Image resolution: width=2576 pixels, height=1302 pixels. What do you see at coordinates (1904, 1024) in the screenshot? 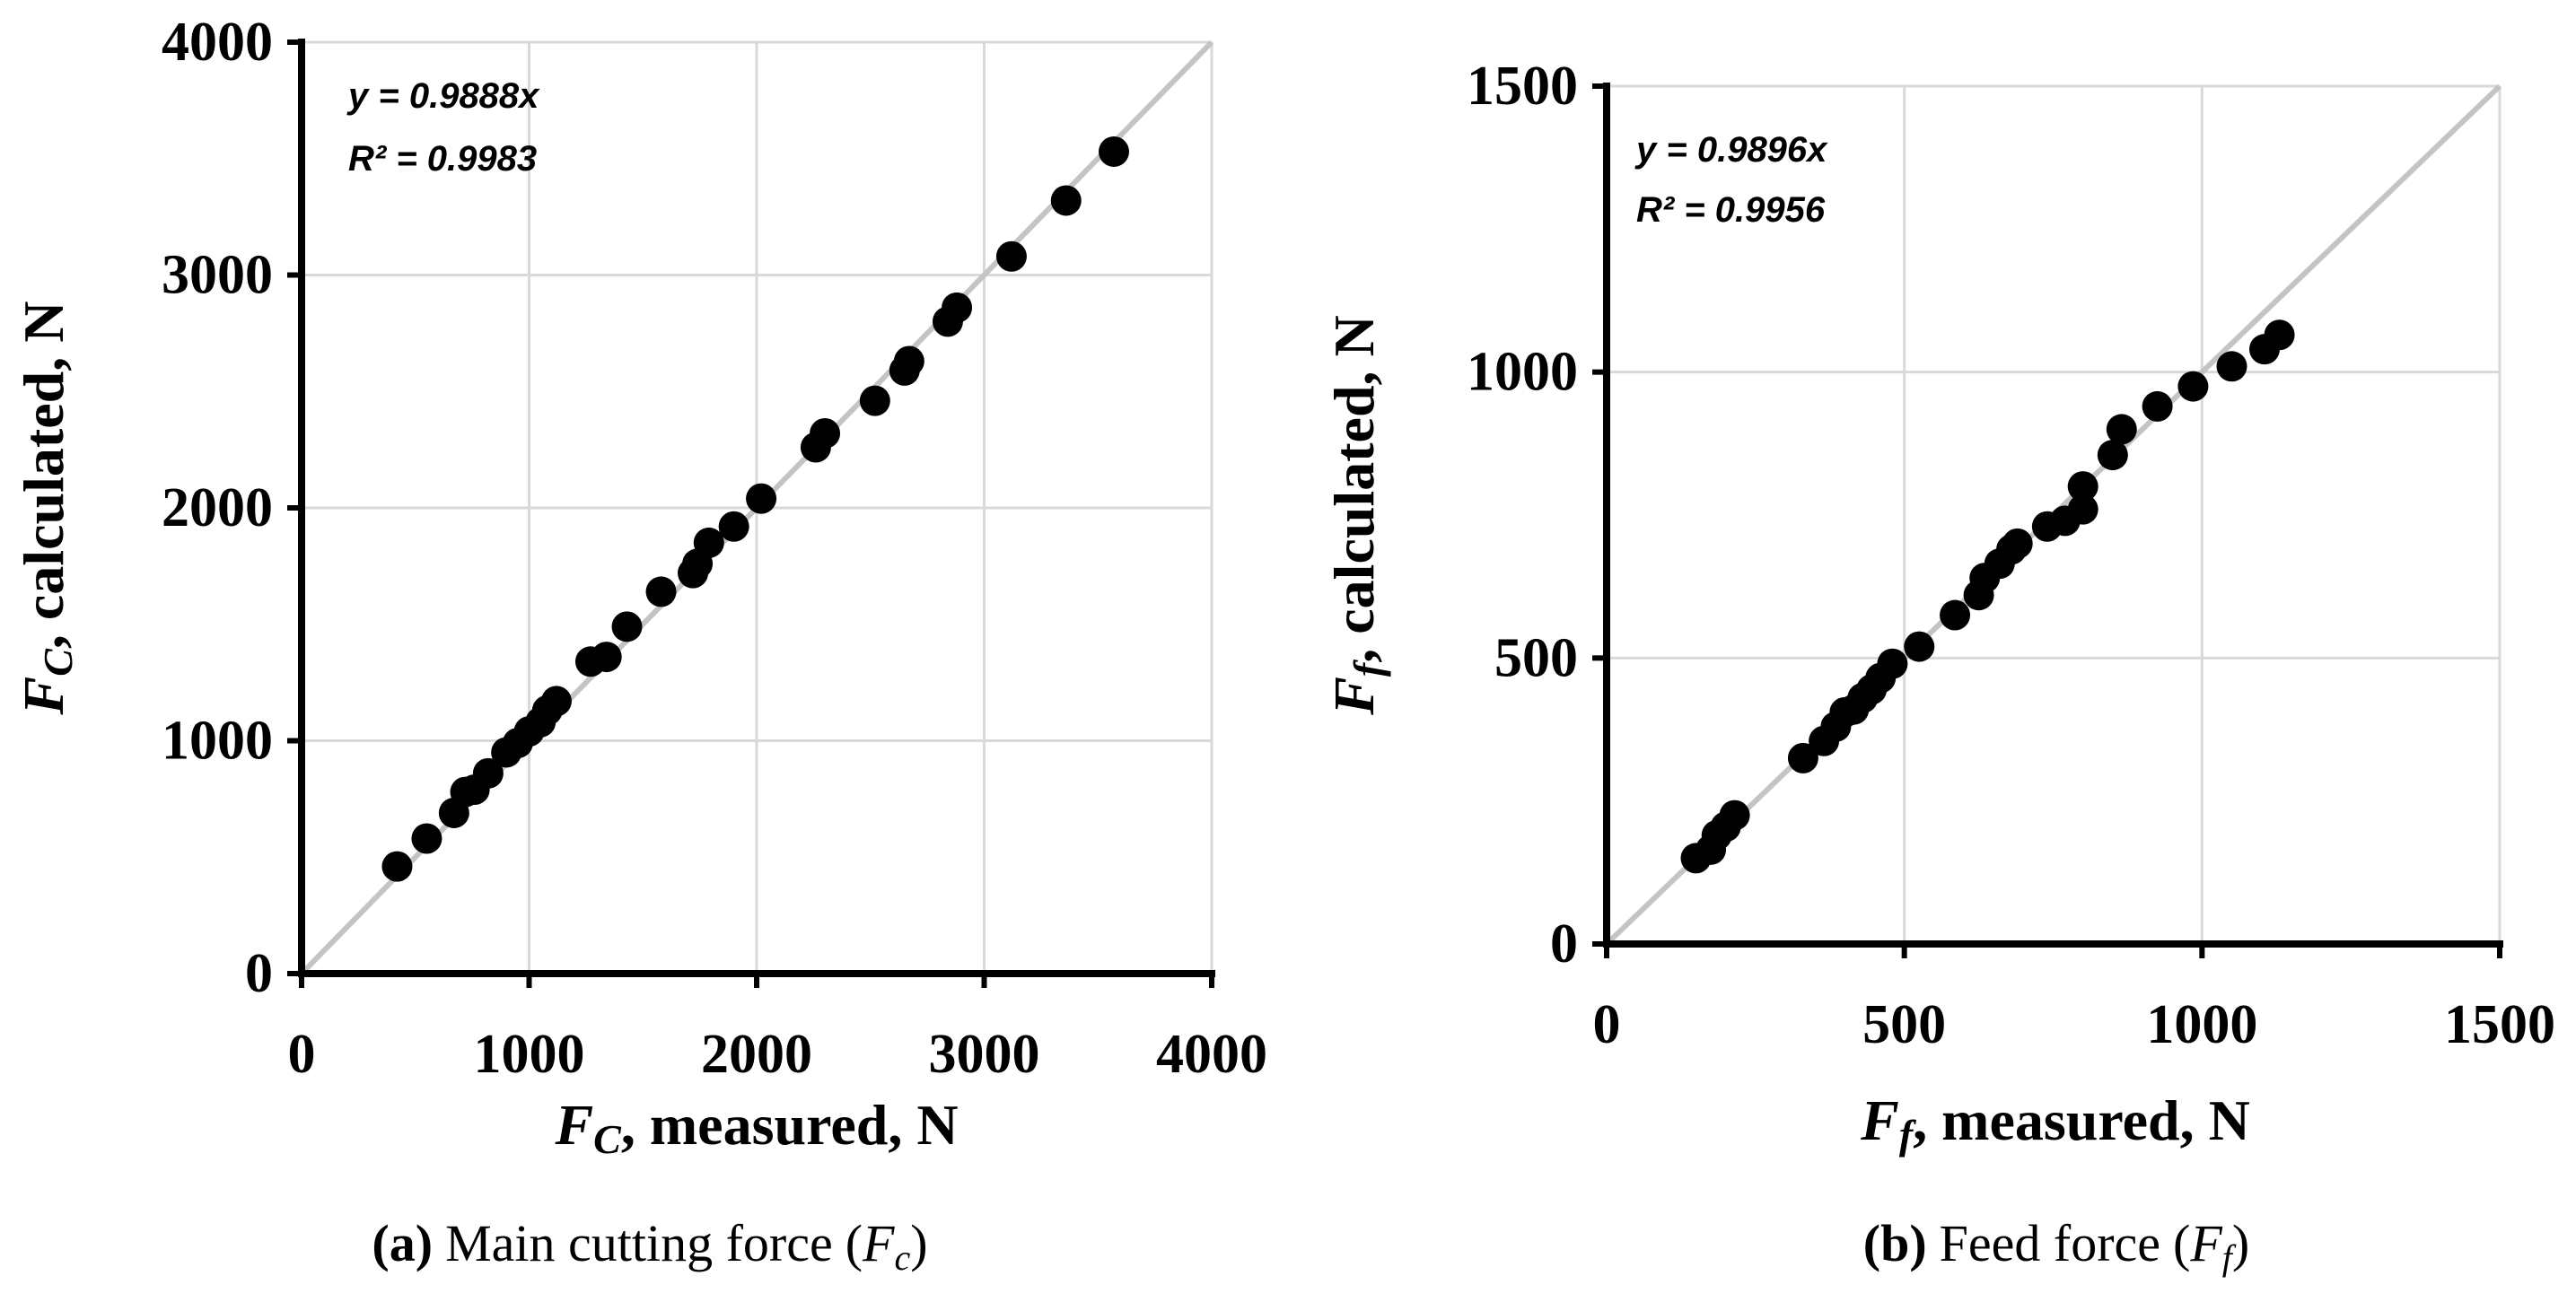
I see `x-tick-label: 500` at bounding box center [1904, 1024].